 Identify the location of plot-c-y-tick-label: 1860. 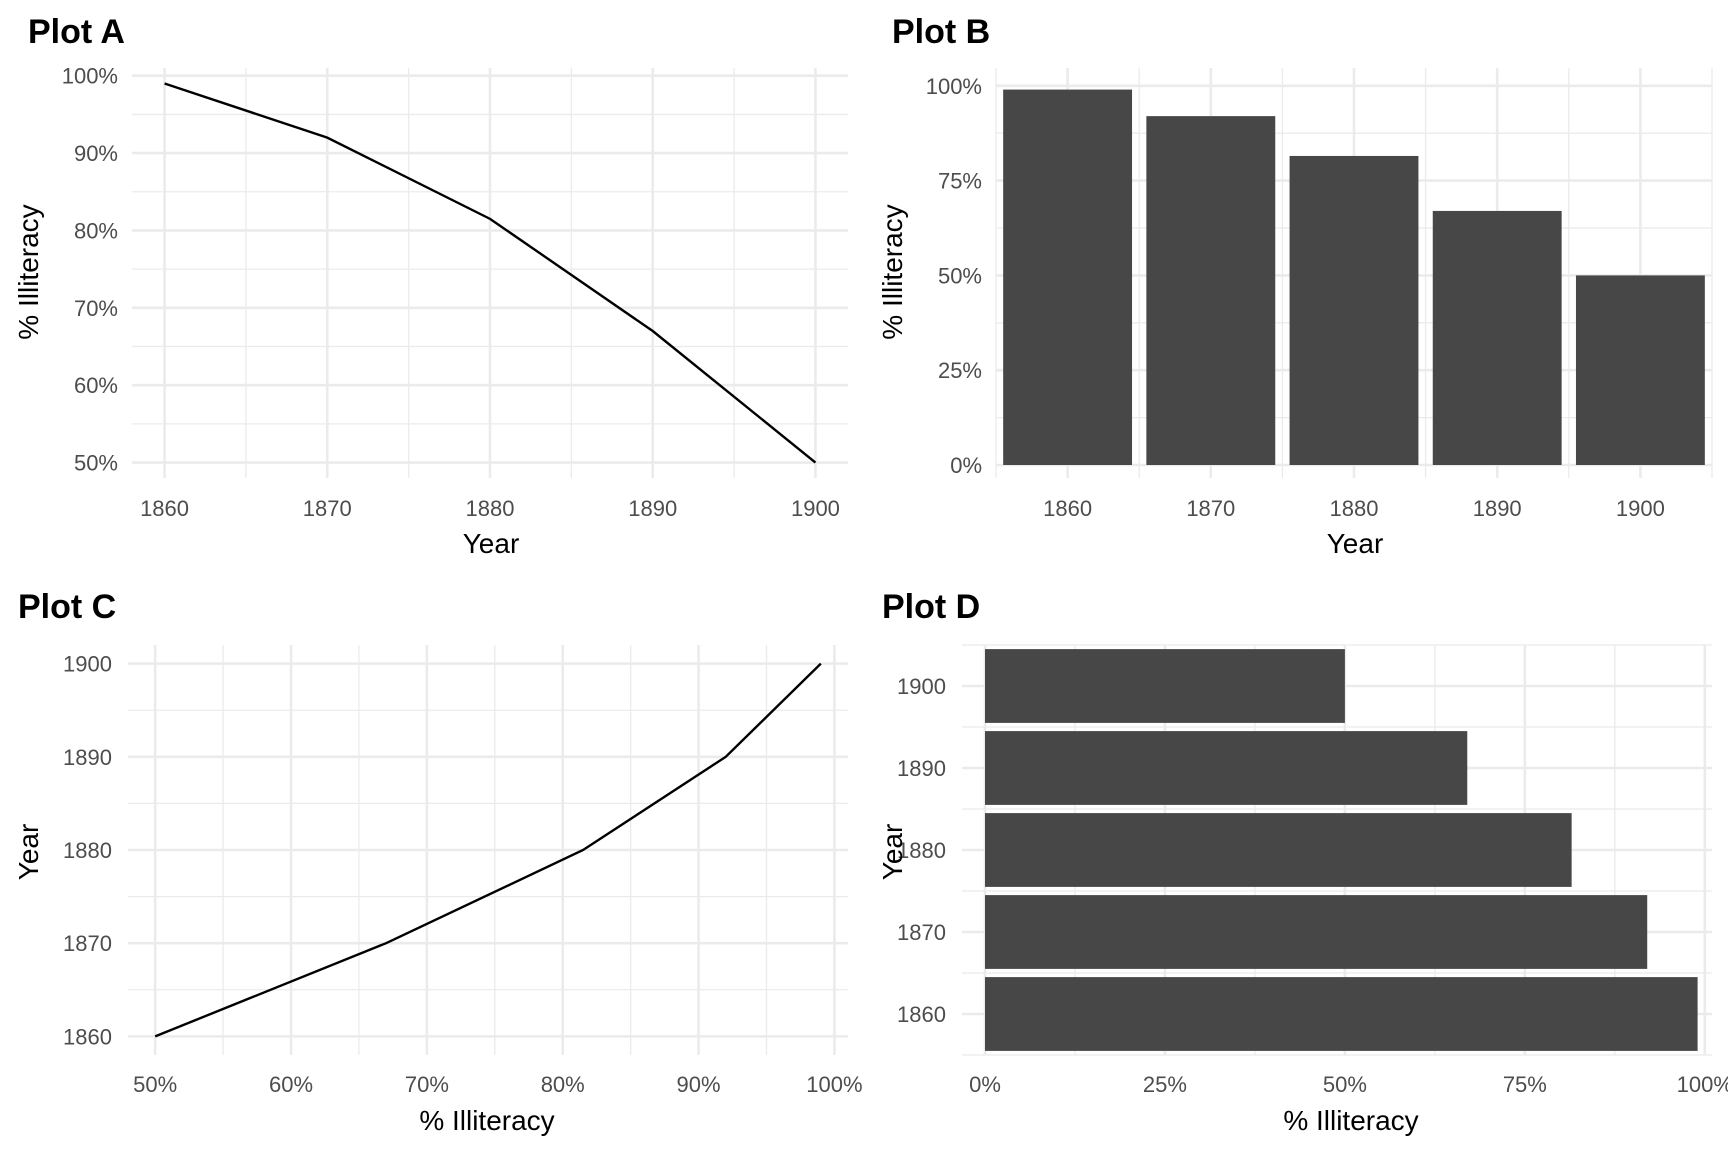
(87, 1036).